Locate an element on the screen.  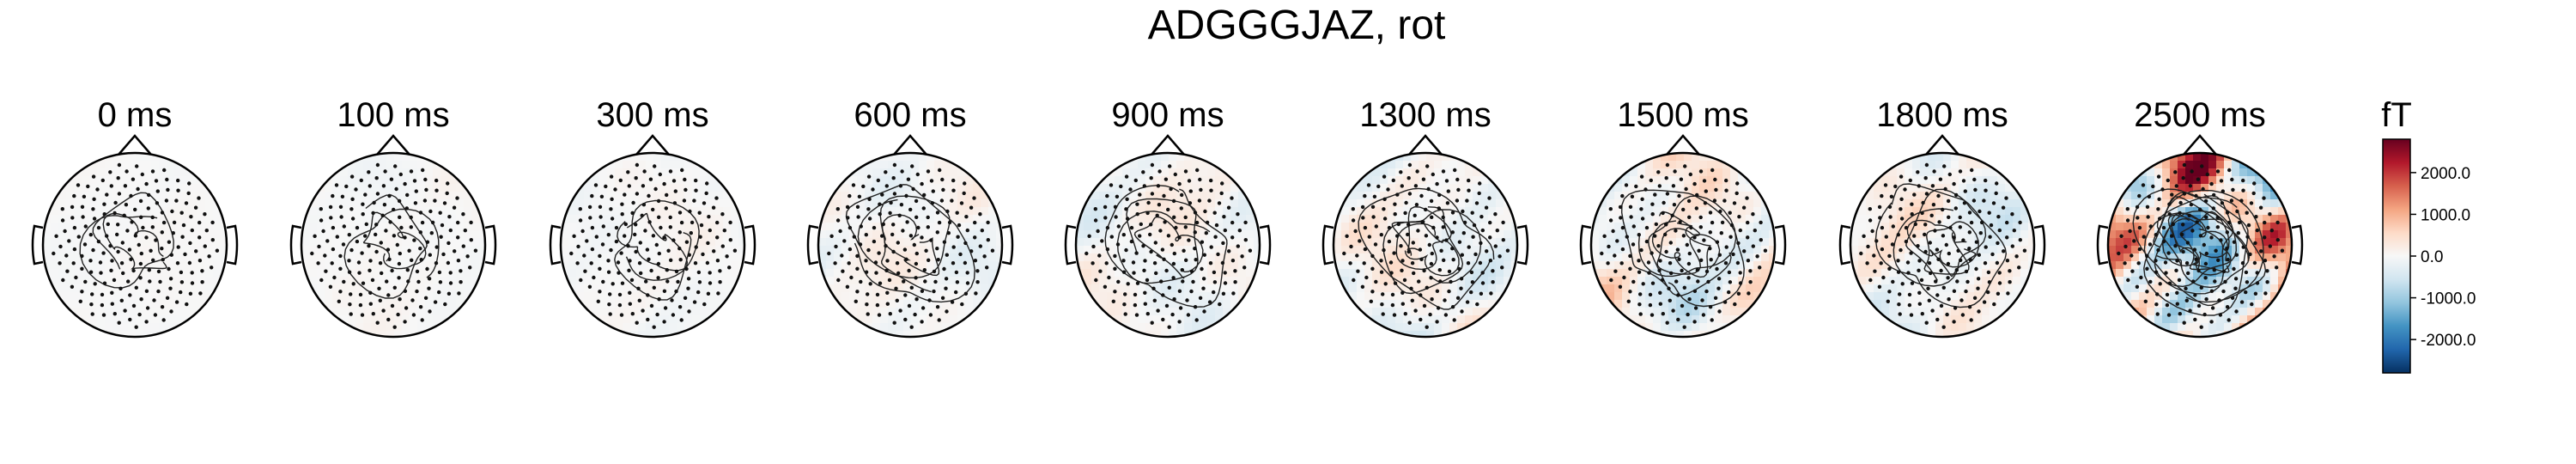
colorbar-tick-label: -2000.0 is located at coordinates (2449, 341).